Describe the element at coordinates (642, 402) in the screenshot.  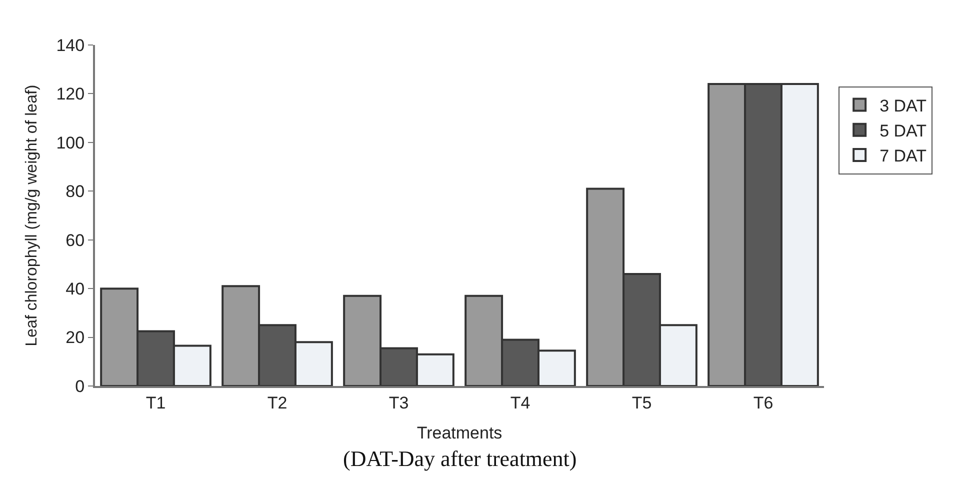
I see `x-tick-label: T5` at that location.